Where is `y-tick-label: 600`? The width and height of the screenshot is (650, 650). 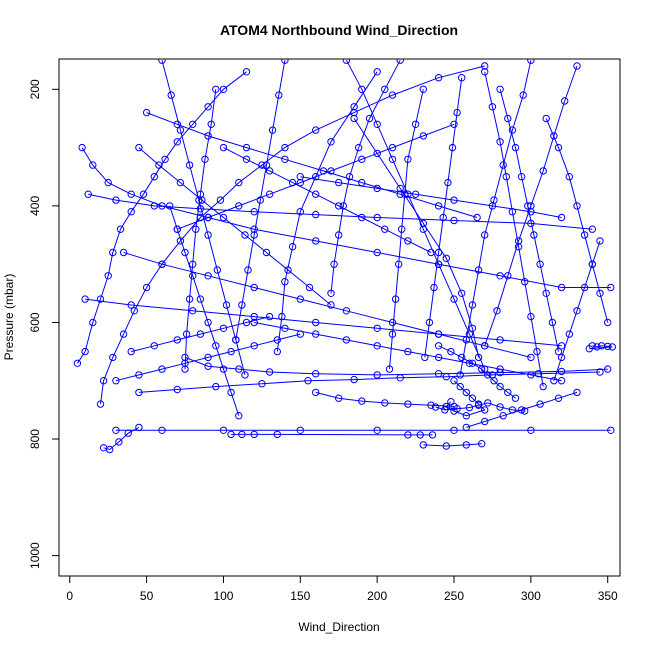
y-tick-label: 600 is located at coordinates (35, 322).